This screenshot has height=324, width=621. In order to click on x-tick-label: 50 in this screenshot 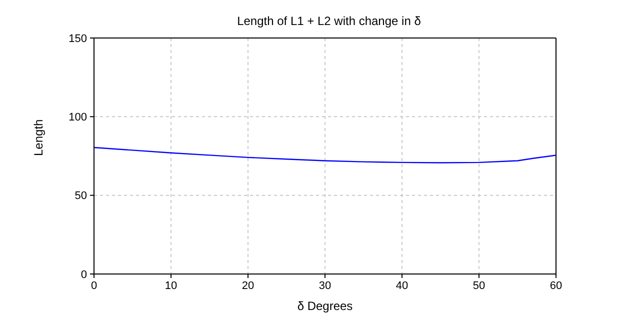, I will do `click(479, 286)`.